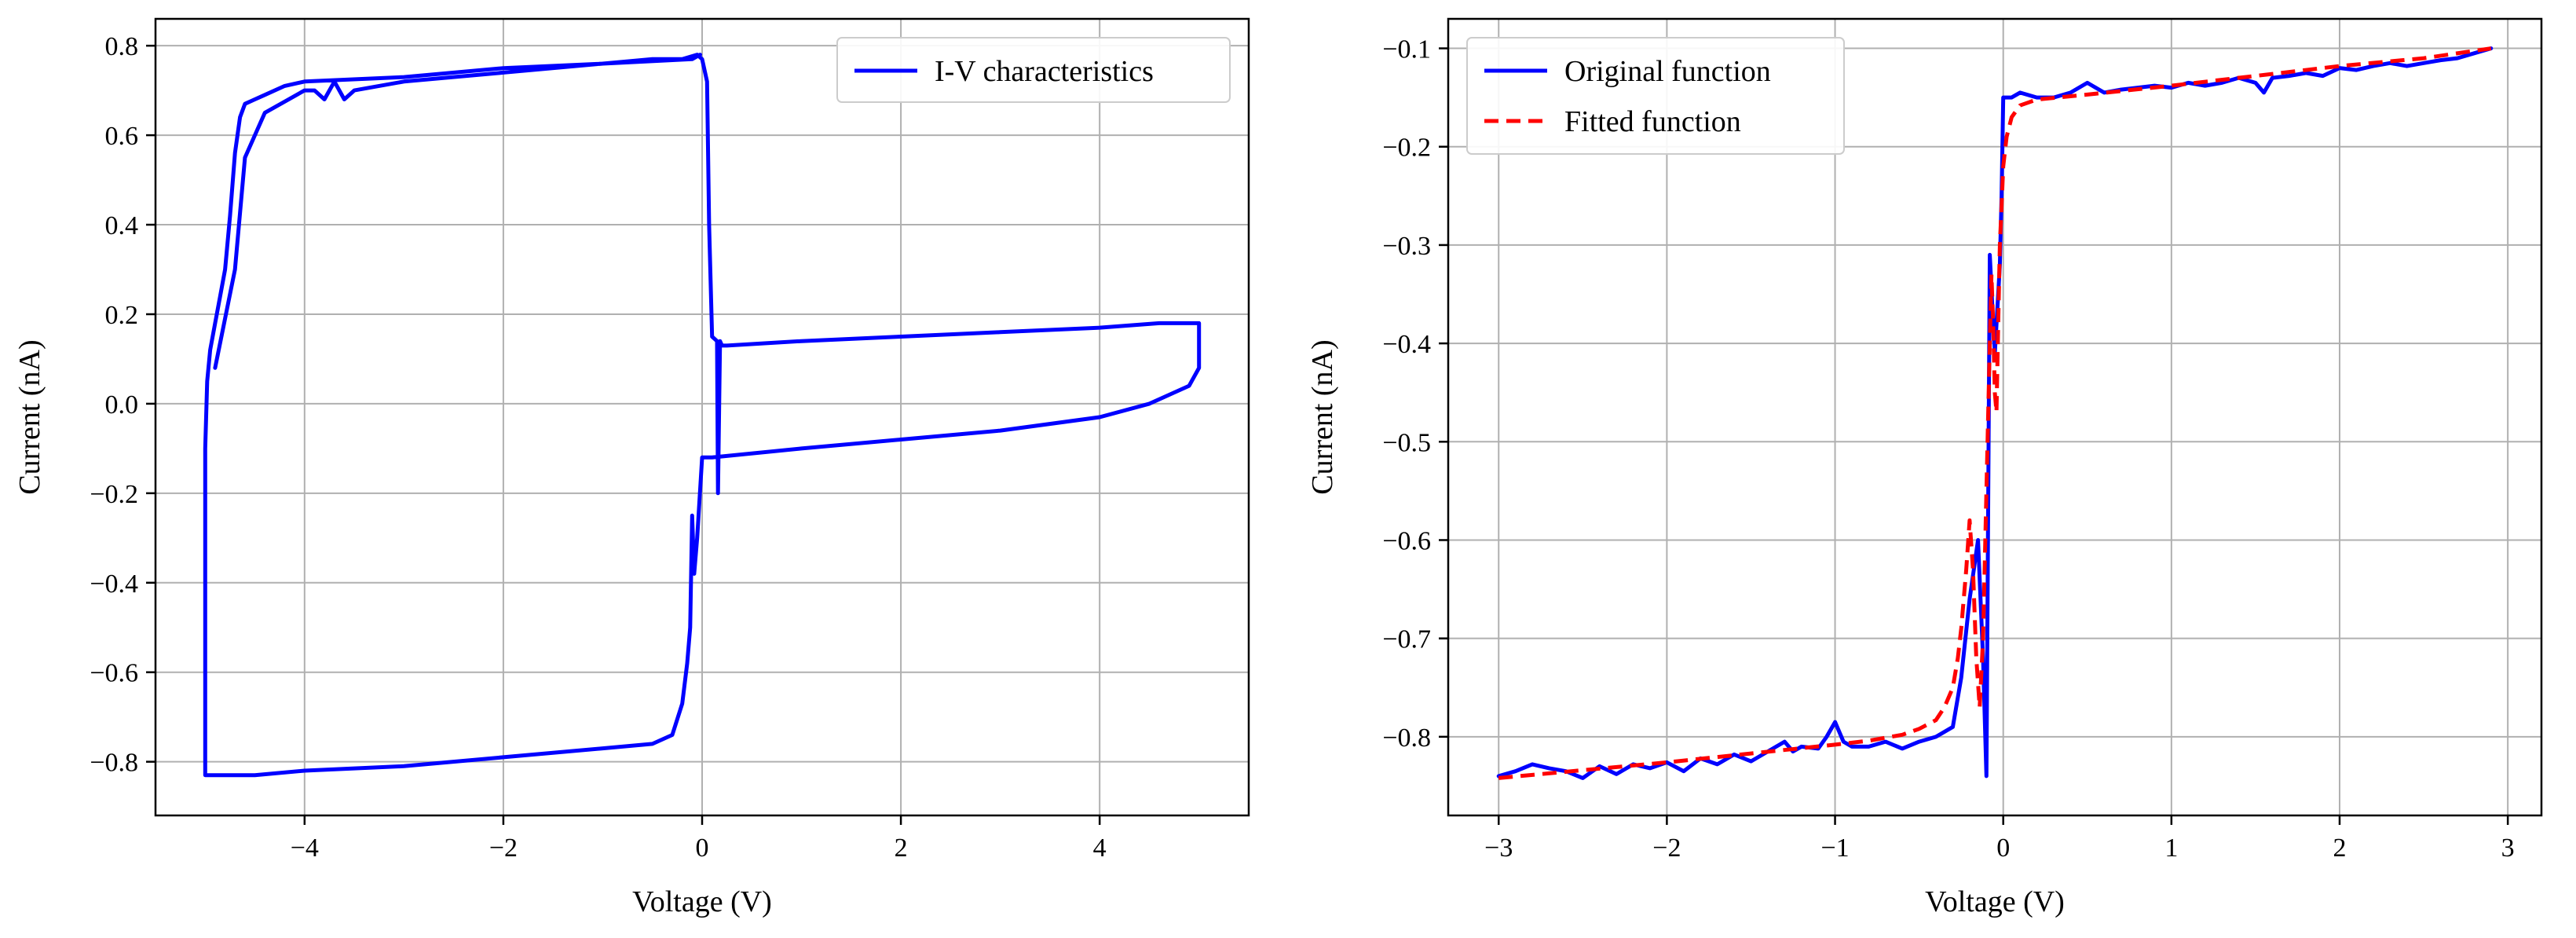 This screenshot has height=938, width=2576. I want to click on y-tick-label: −0.7, so click(1407, 639).